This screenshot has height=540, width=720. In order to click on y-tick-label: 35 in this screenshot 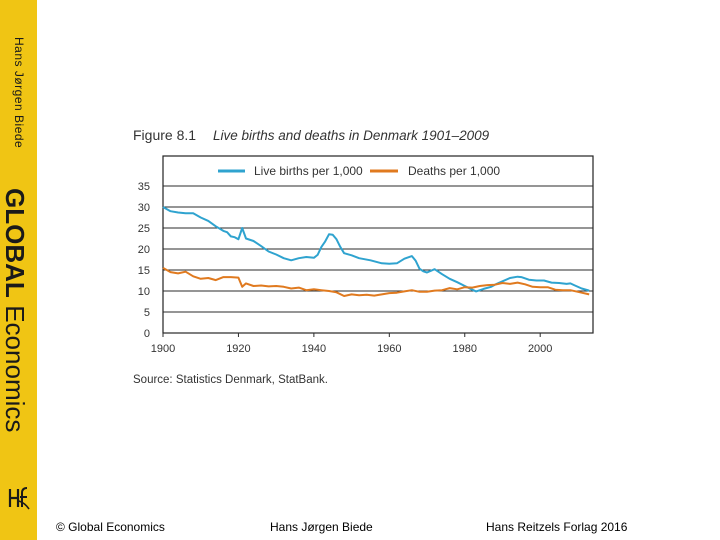, I will do `click(144, 187)`.